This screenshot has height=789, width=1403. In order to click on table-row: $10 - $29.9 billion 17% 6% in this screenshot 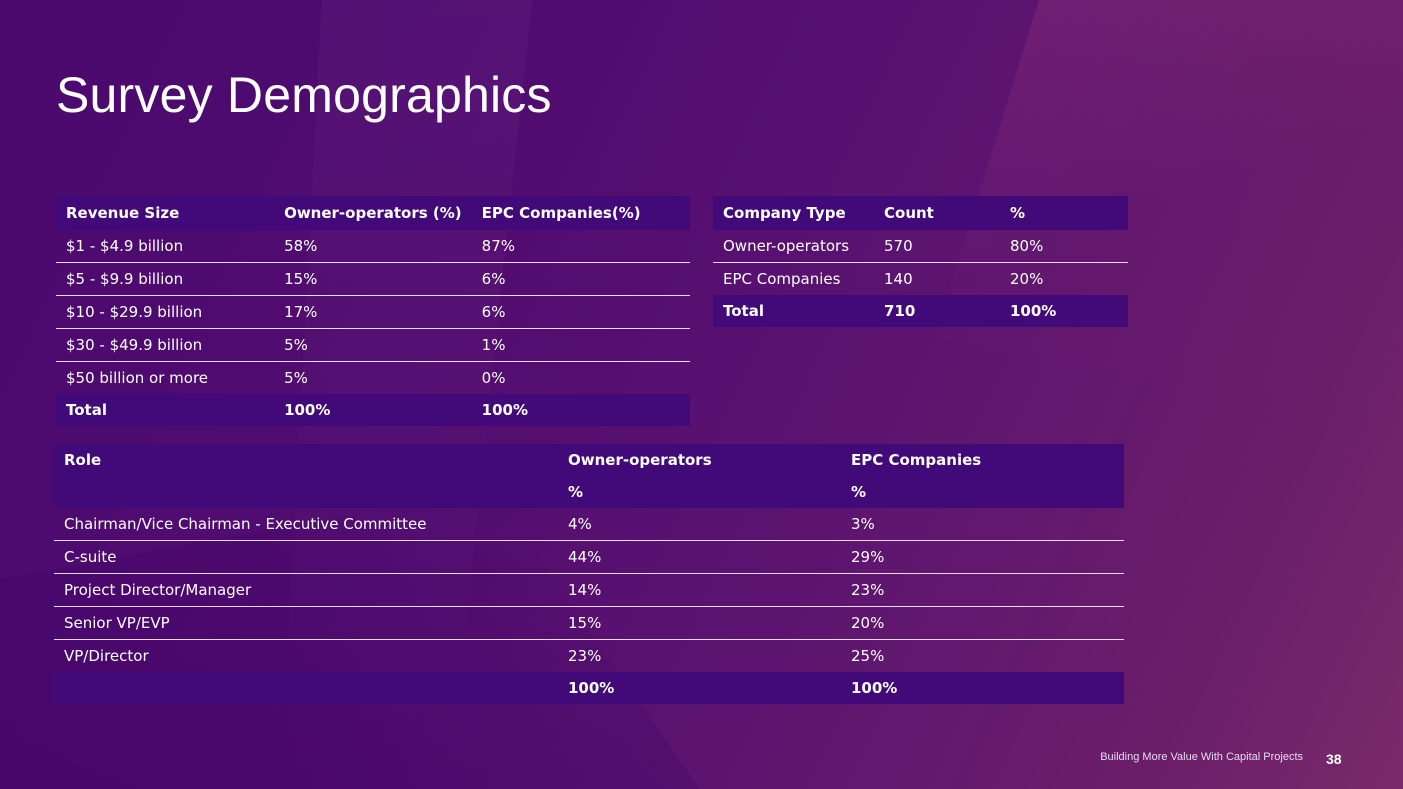, I will do `click(373, 312)`.